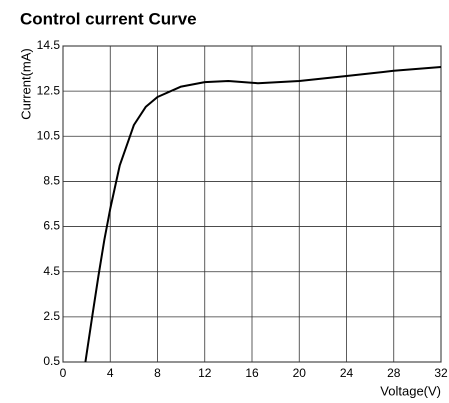 The image size is (449, 403). I want to click on y-tick-label: 2.5, so click(51, 316).